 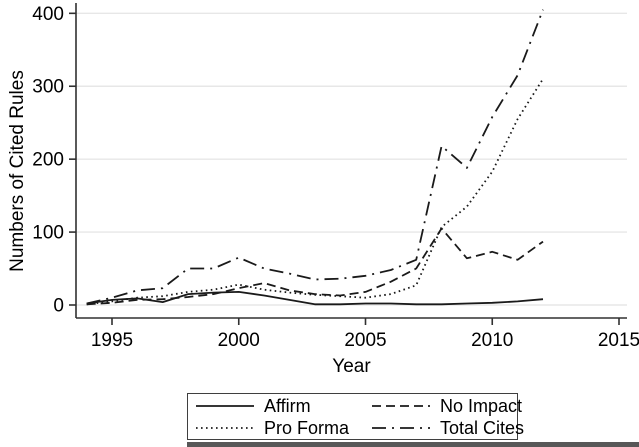 What do you see at coordinates (225, 406) in the screenshot?
I see `affirm-line-swatch-icon` at bounding box center [225, 406].